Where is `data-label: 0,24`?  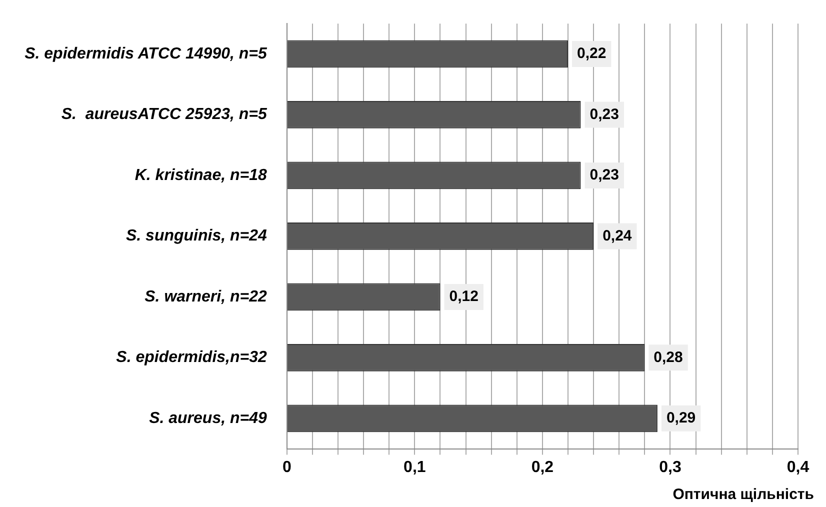
data-label: 0,24 is located at coordinates (617, 235).